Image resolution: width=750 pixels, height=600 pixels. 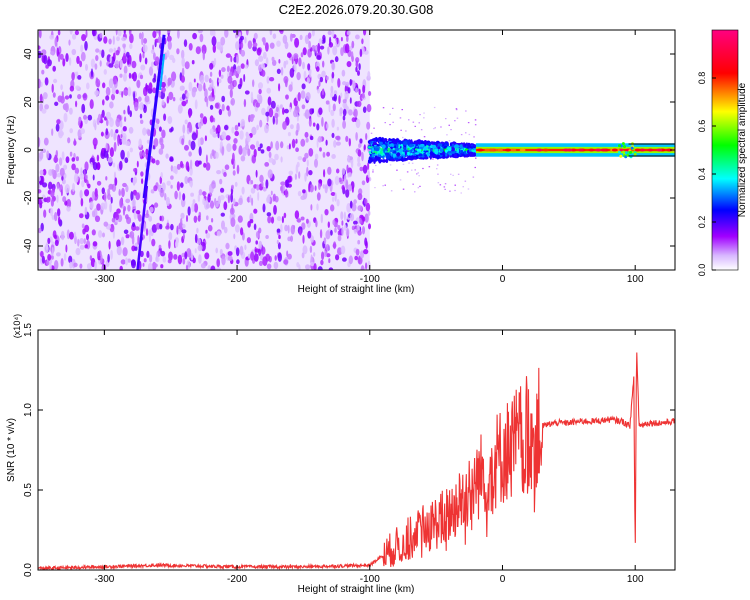 What do you see at coordinates (702, 270) in the screenshot?
I see `colorbar-tick-label: 0.0` at bounding box center [702, 270].